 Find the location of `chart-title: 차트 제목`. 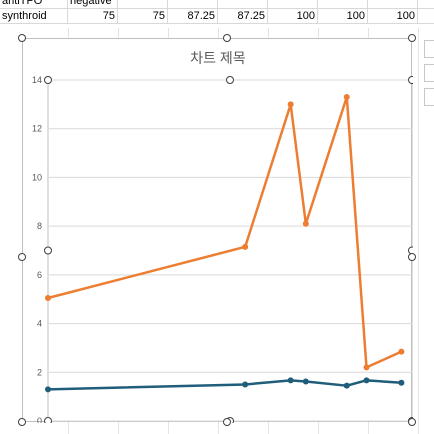

chart-title: 차트 제목 is located at coordinates (218, 58).